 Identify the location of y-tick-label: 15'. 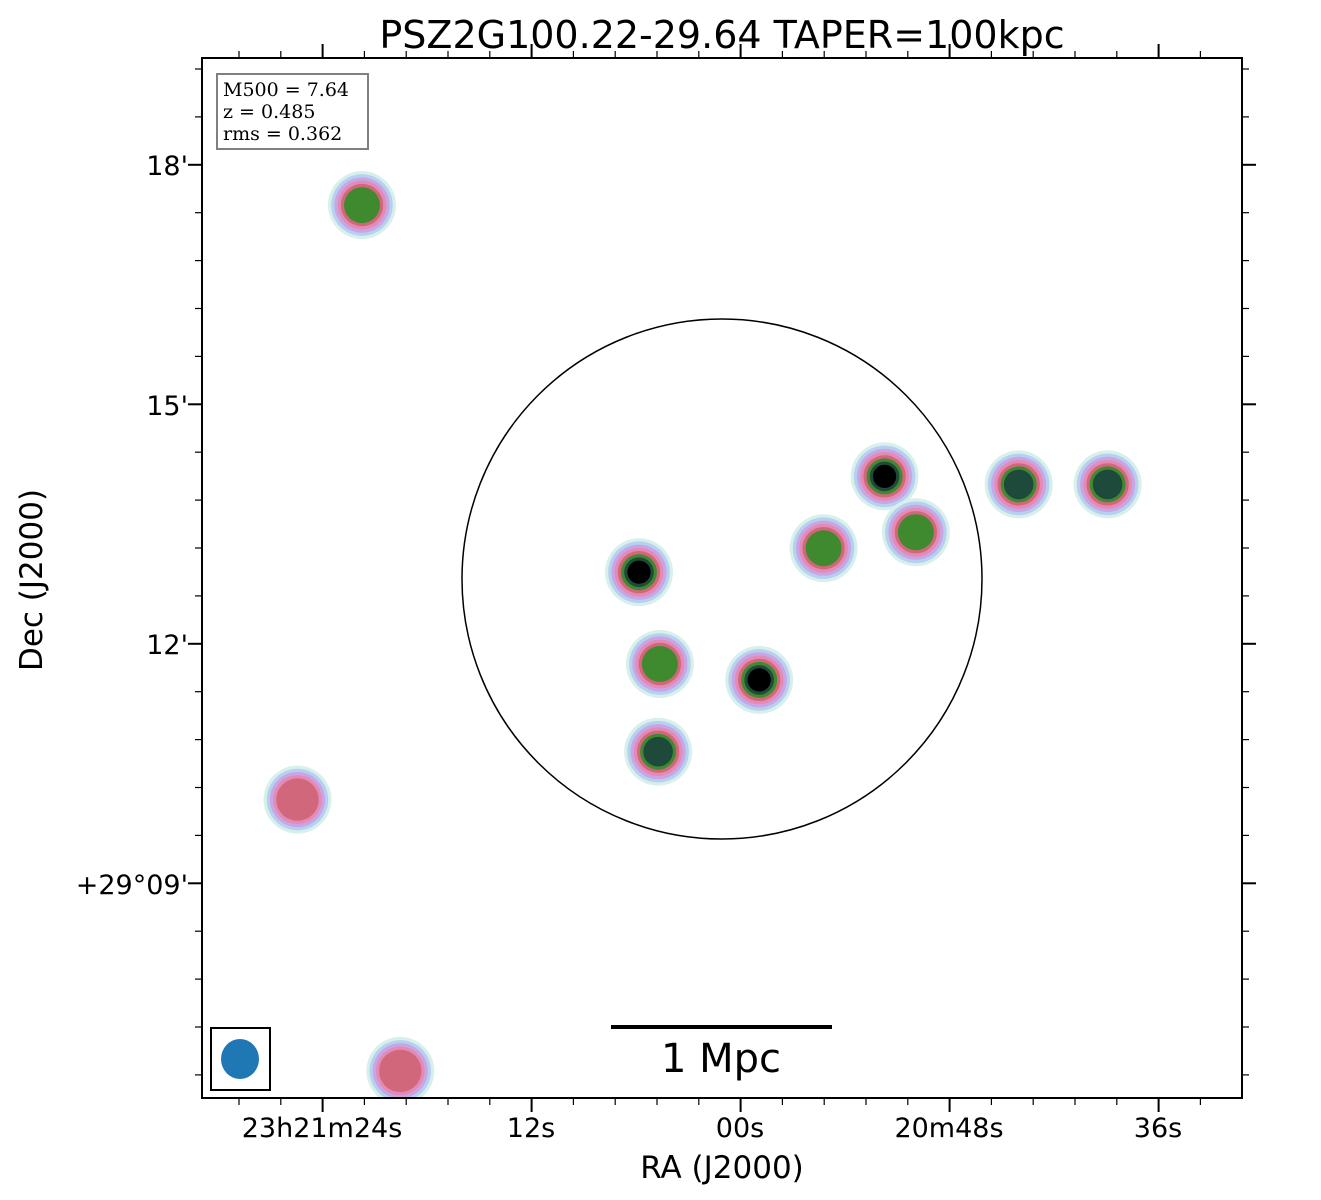
(167, 406).